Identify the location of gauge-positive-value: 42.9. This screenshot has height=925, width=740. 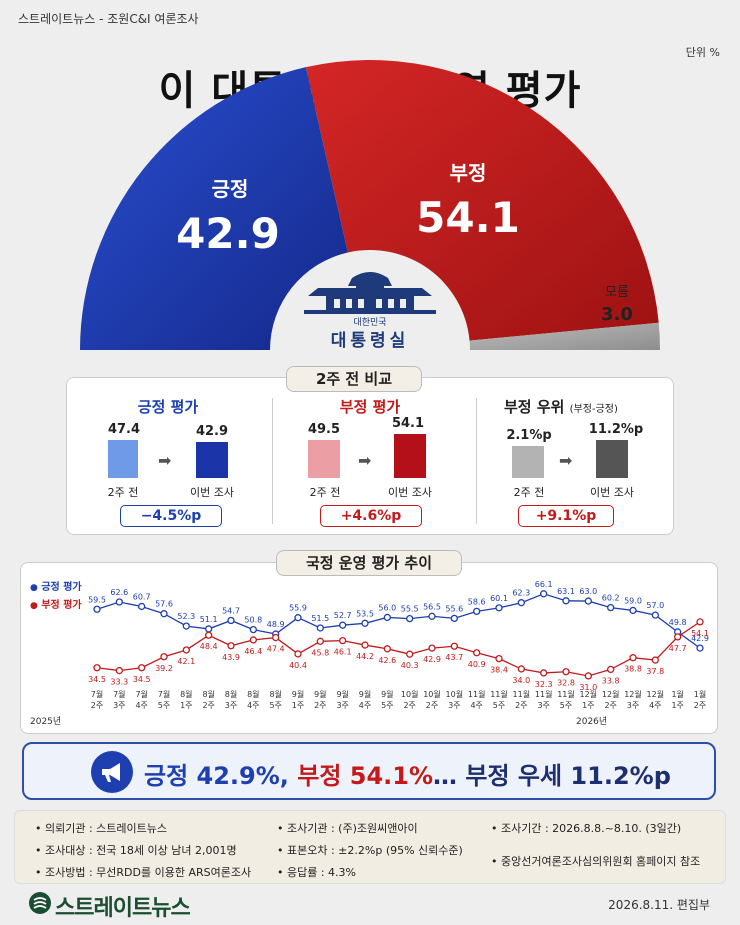
(228, 233).